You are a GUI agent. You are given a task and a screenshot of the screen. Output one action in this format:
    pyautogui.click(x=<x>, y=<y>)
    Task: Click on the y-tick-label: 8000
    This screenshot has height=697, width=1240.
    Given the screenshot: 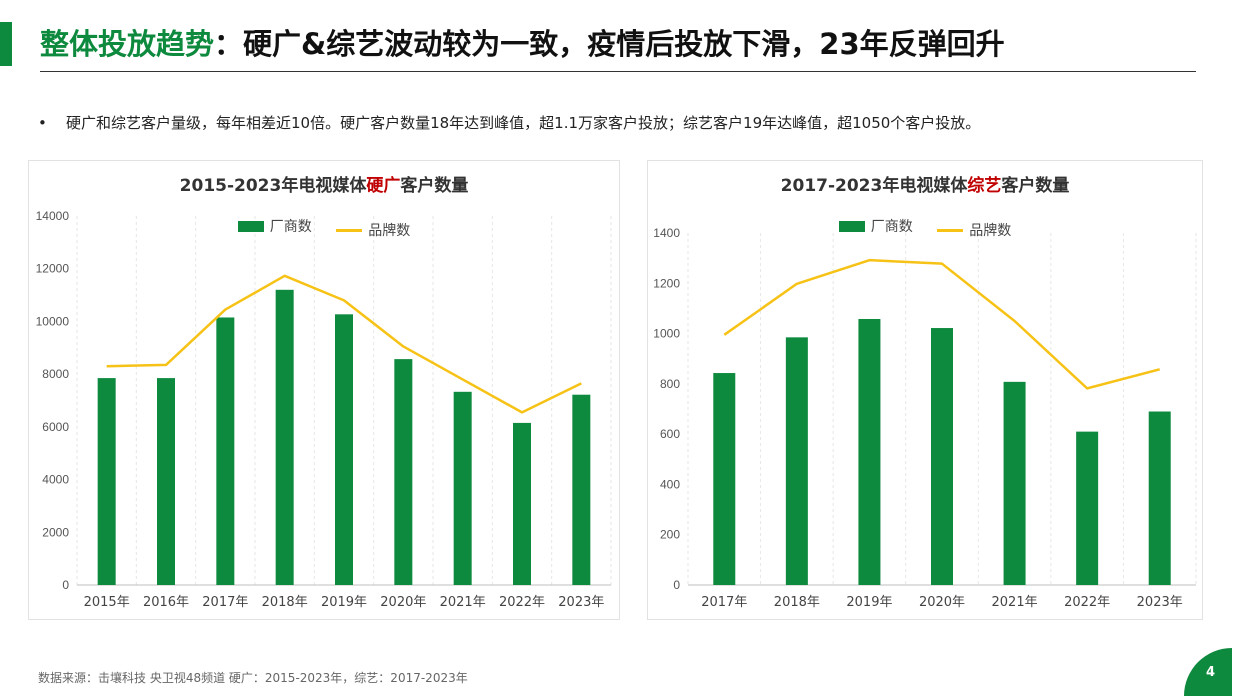 What is the action you would take?
    pyautogui.click(x=55, y=374)
    